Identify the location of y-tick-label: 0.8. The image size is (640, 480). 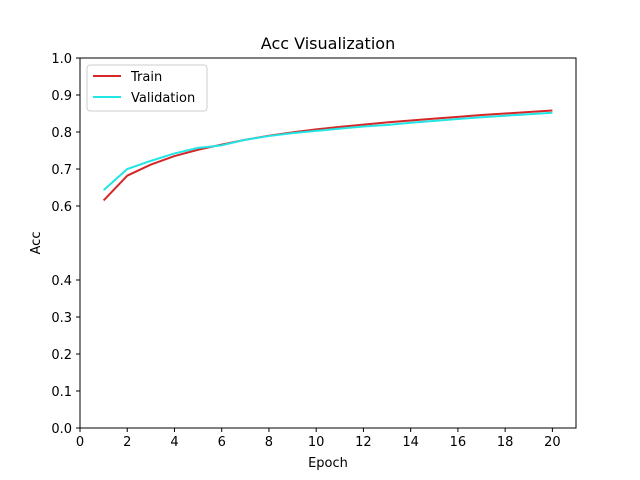
(61, 133).